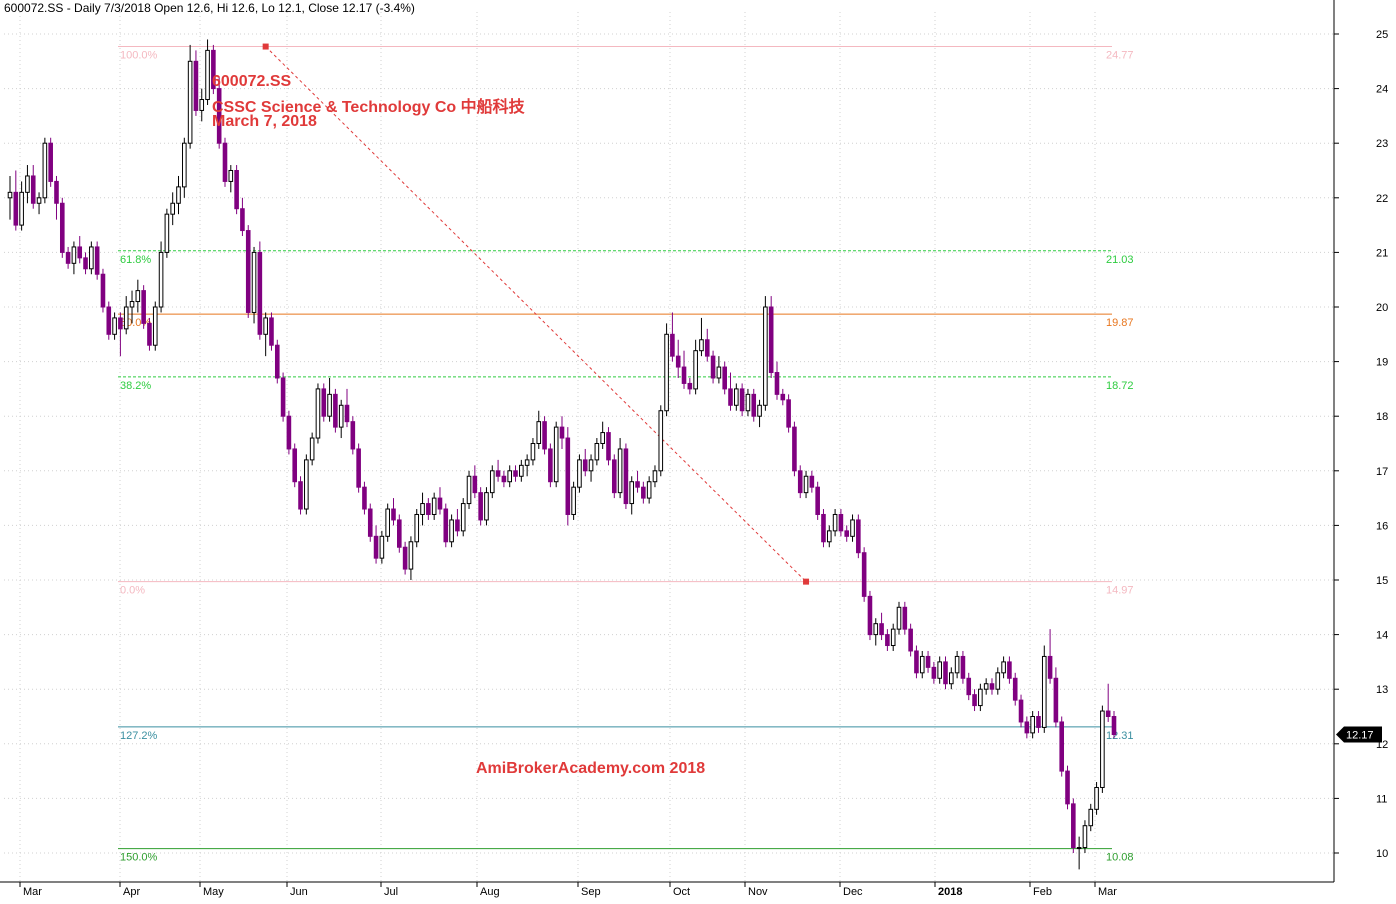  What do you see at coordinates (1382, 854) in the screenshot?
I see `y-tick-label: 10` at bounding box center [1382, 854].